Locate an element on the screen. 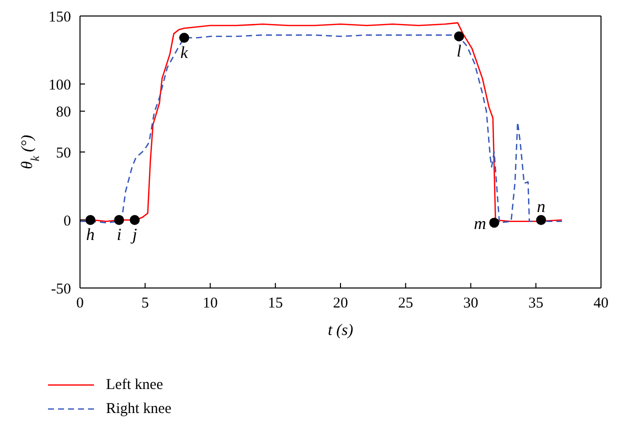 This screenshot has height=432, width=633. annotation: n is located at coordinates (541, 206).